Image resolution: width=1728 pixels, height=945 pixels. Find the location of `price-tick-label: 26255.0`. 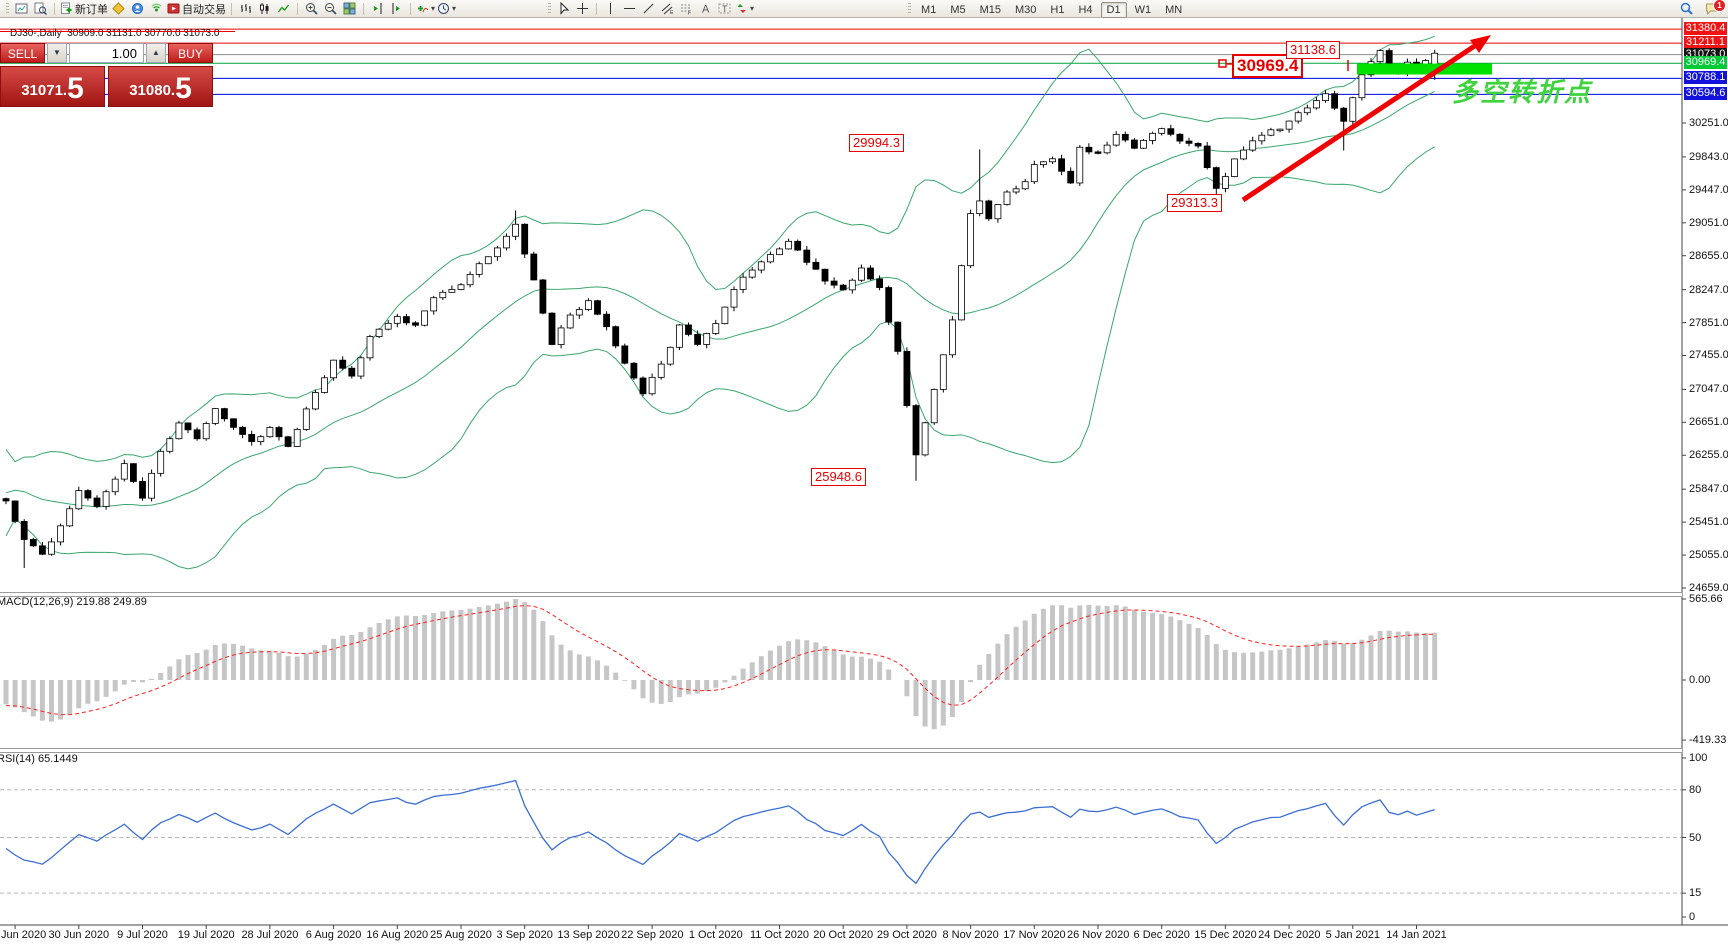

price-tick-label: 26255.0 is located at coordinates (1708, 455).